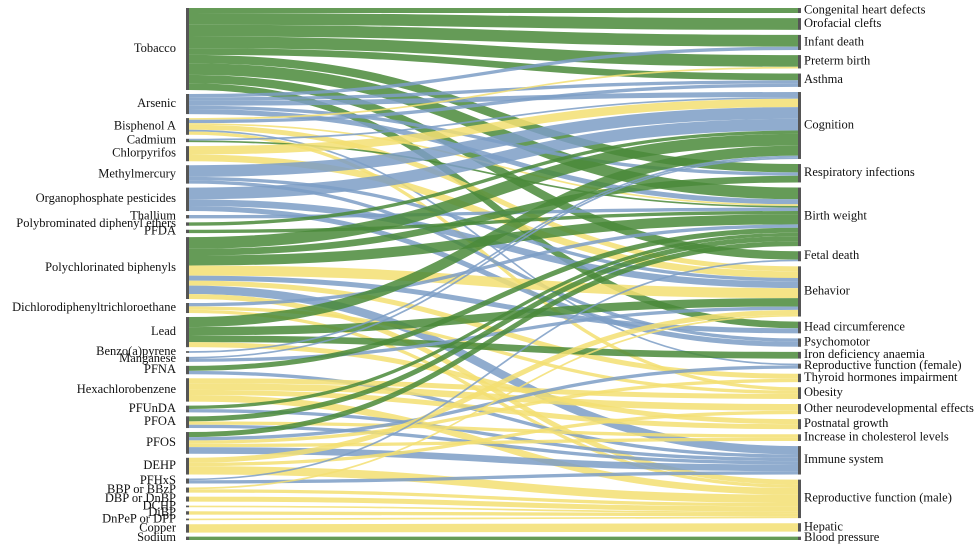  Describe the element at coordinates (881, 377) in the screenshot. I see `target-label: Thyroid hormones impairment` at that location.